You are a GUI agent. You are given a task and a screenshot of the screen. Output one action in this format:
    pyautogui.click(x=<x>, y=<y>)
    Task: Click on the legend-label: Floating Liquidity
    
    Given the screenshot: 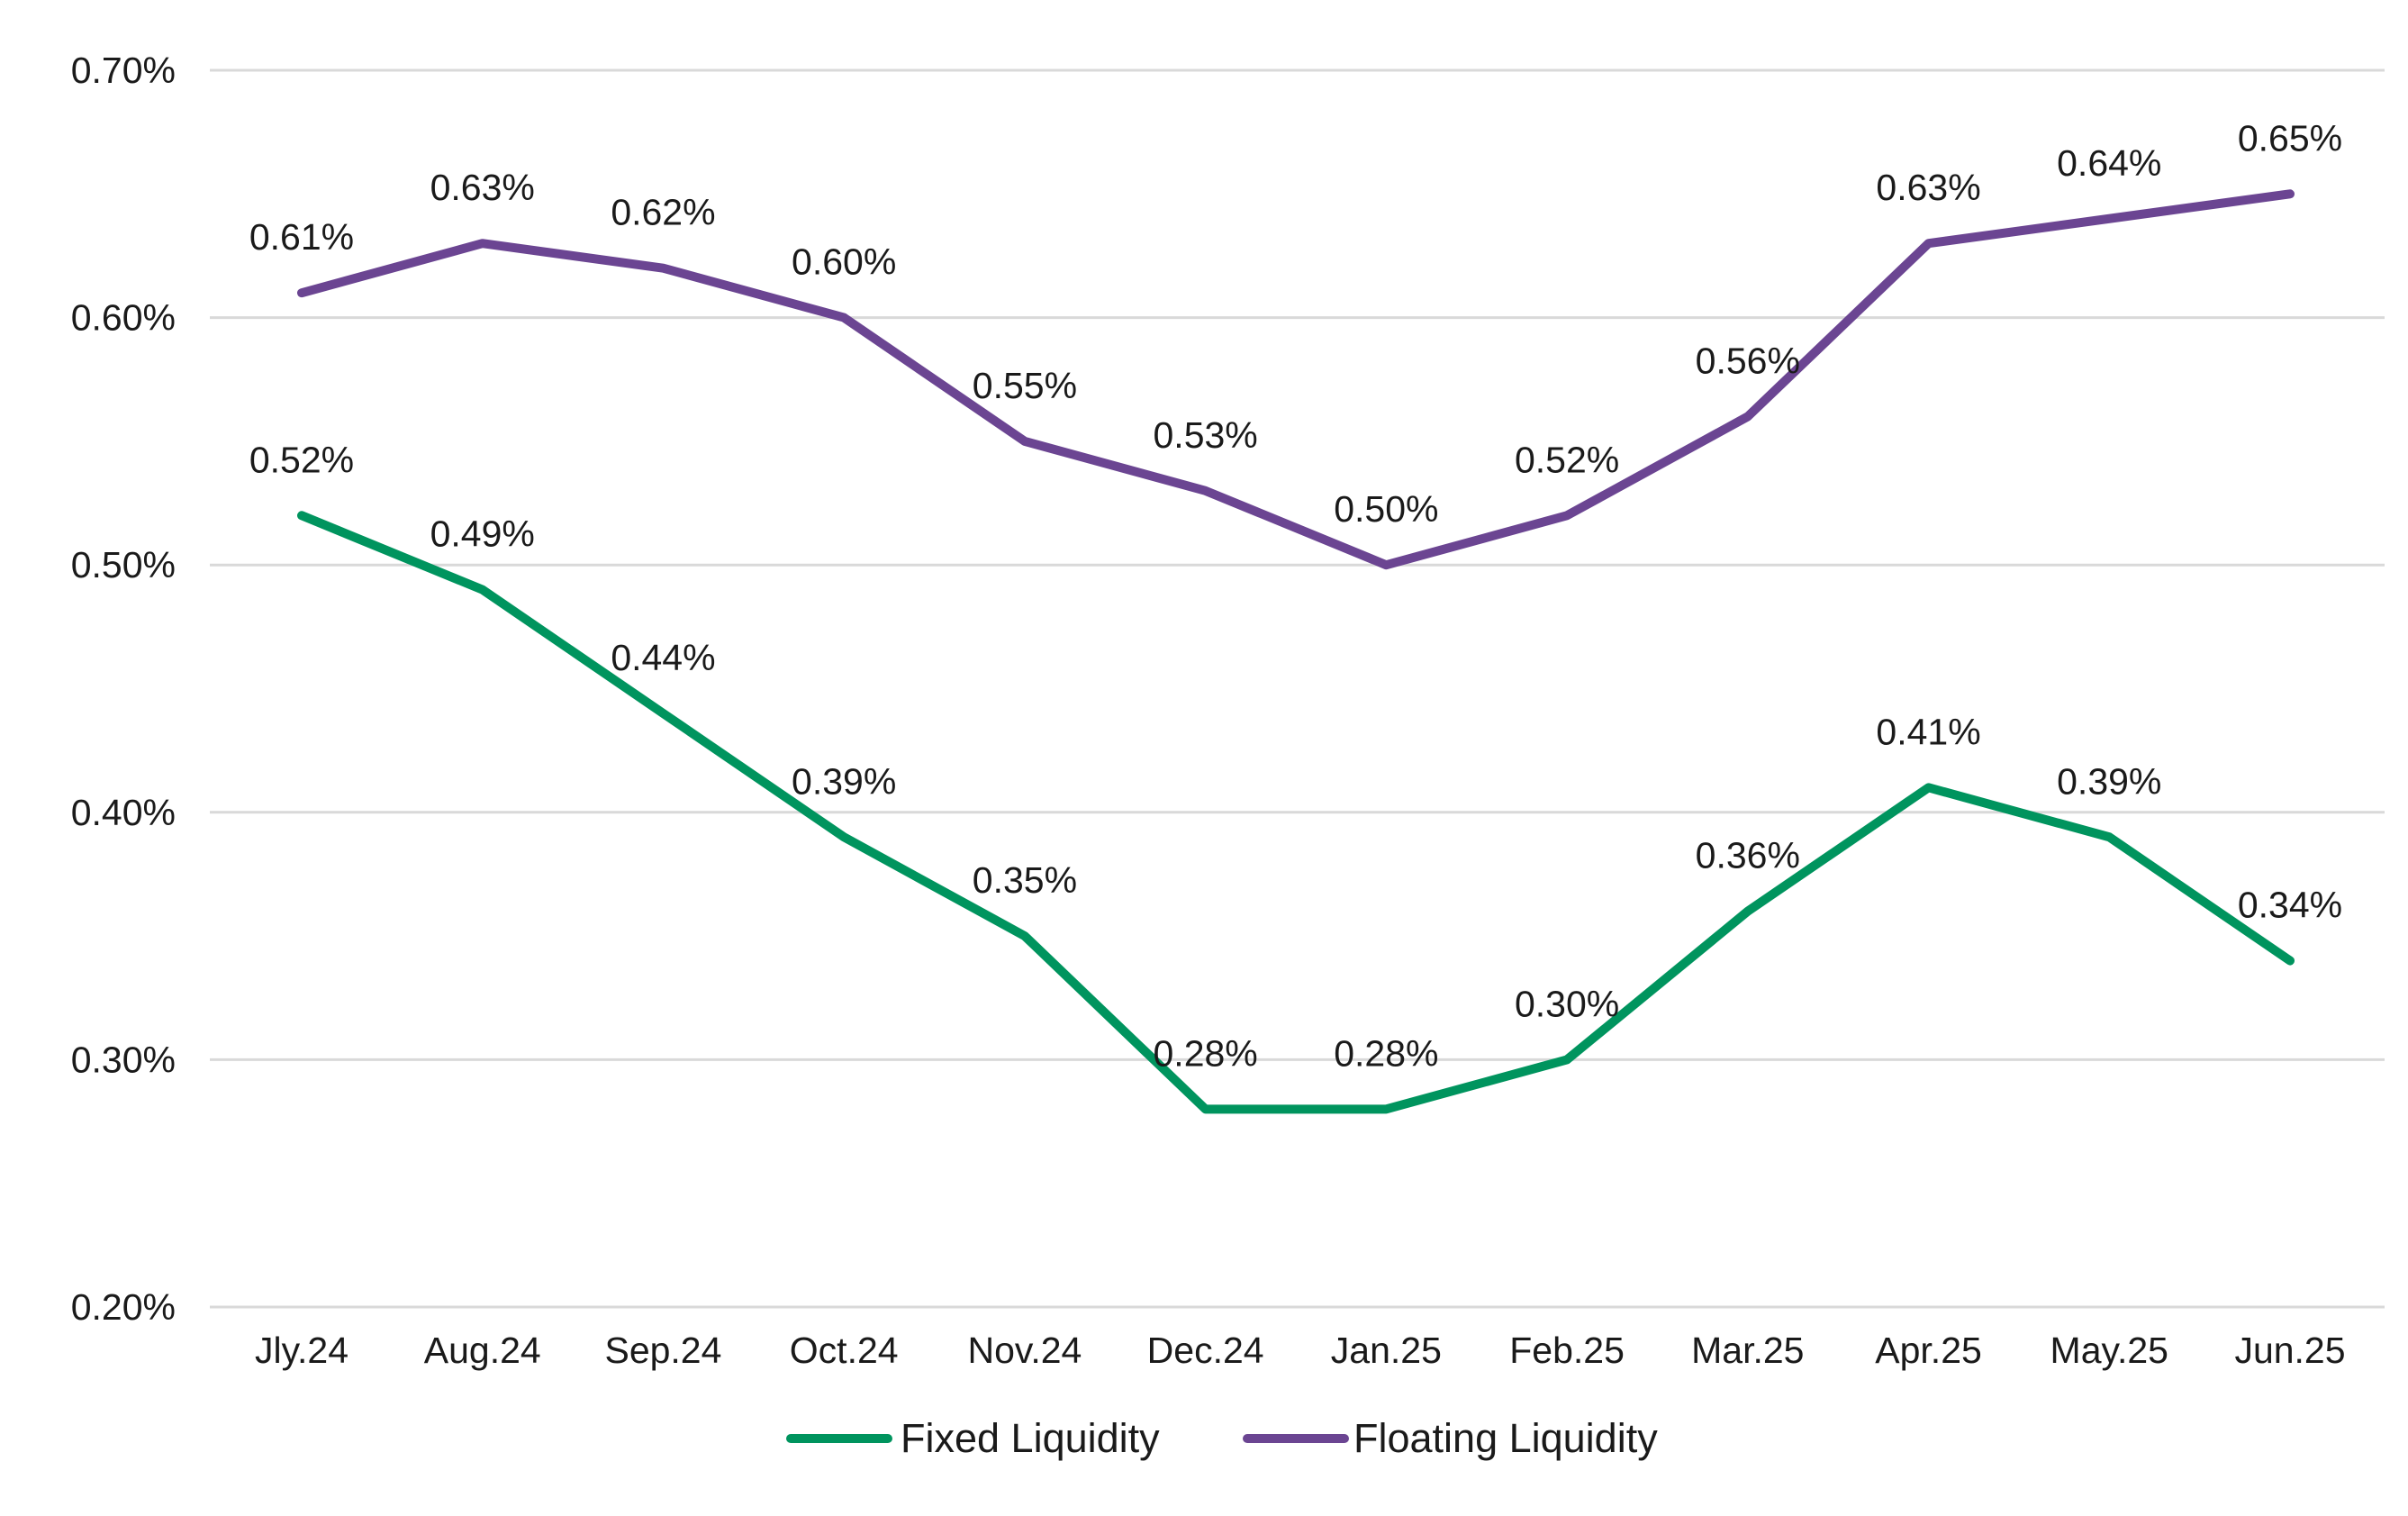 What is the action you would take?
    pyautogui.click(x=1505, y=1438)
    